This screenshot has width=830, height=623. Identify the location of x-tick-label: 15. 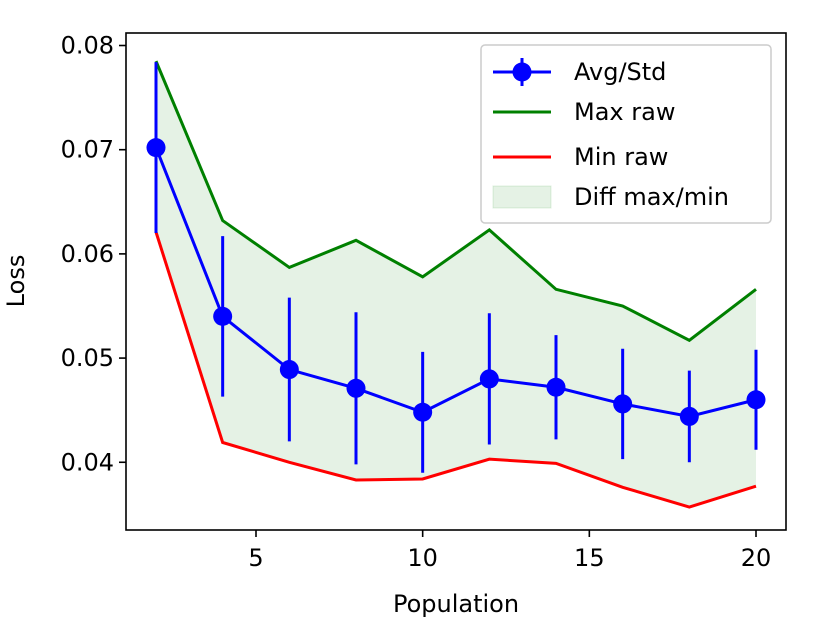
(589, 558).